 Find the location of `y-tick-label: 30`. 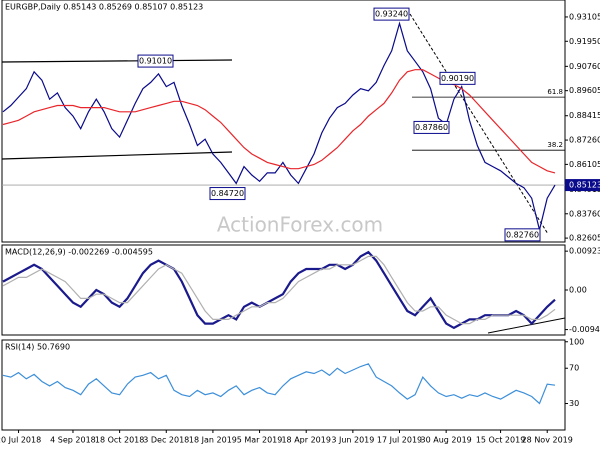

y-tick-label: 30 is located at coordinates (574, 403).